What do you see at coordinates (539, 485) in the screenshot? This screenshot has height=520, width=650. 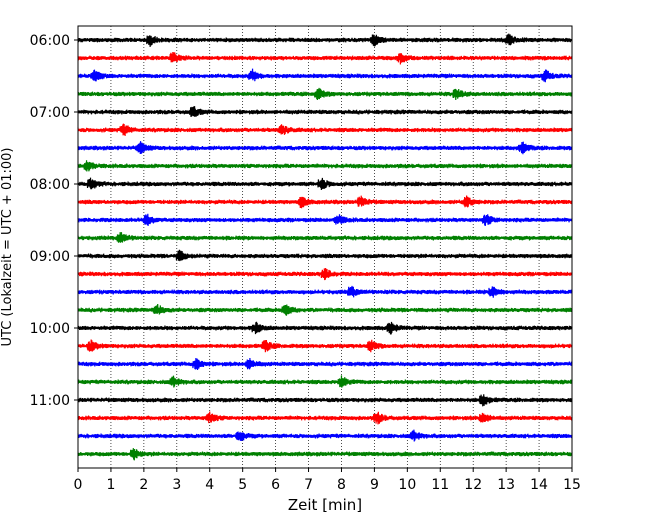 I see `x-tick-label: 14` at bounding box center [539, 485].